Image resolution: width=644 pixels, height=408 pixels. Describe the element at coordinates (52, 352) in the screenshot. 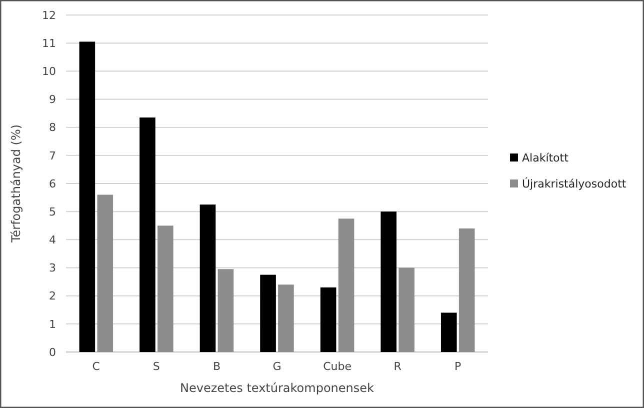

I see `y-tick-label: 0` at that location.